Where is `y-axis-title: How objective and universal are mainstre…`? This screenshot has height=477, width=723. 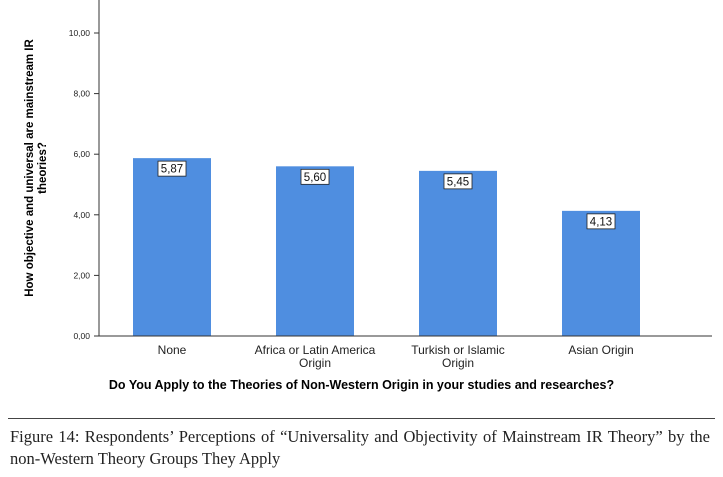 y-axis-title: How objective and universal are mainstre… is located at coordinates (36, 168).